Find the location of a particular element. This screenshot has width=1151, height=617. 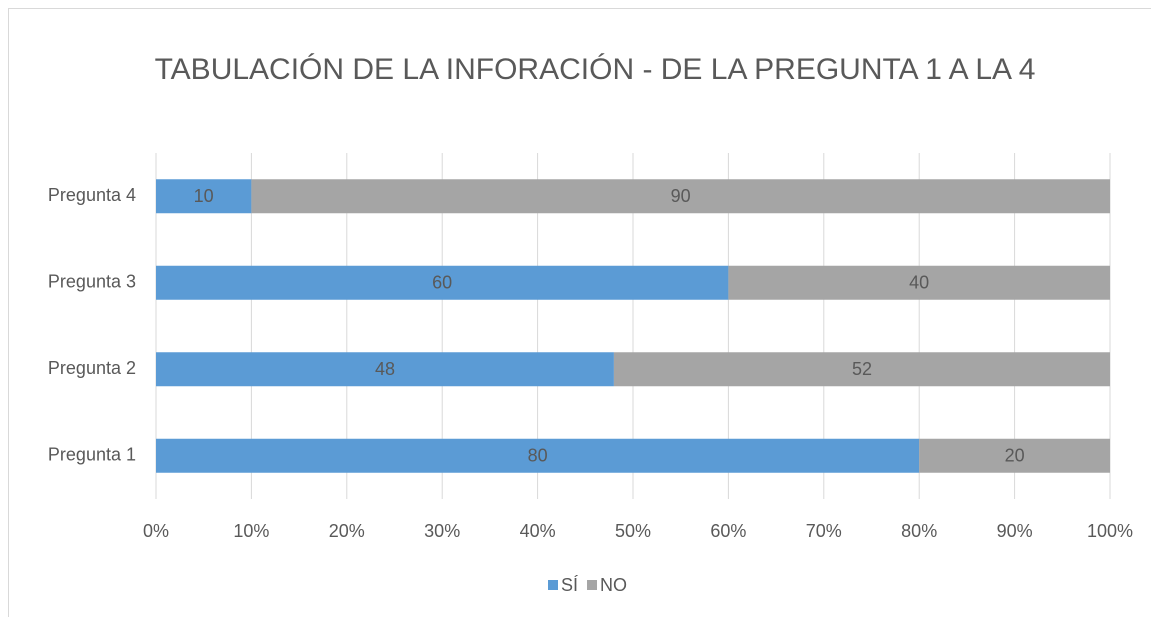

x-tick-label: 10% is located at coordinates (251, 531).